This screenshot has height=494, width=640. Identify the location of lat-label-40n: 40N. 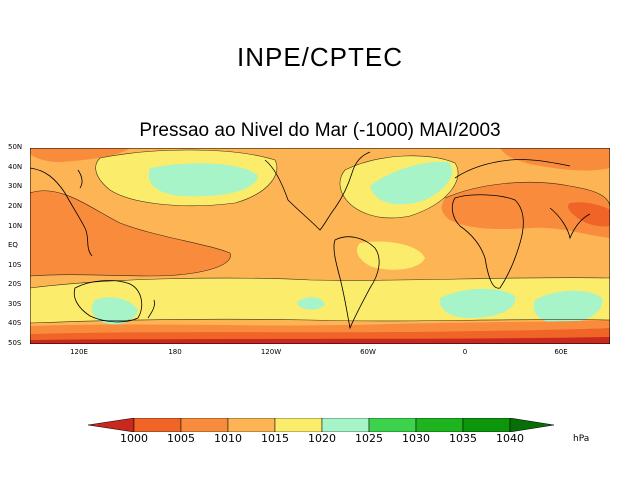
(15, 167).